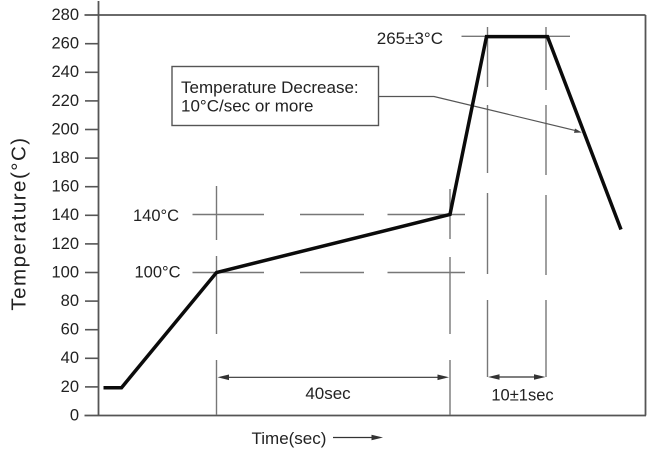  I want to click on svg-text: 20, so click(70, 387).